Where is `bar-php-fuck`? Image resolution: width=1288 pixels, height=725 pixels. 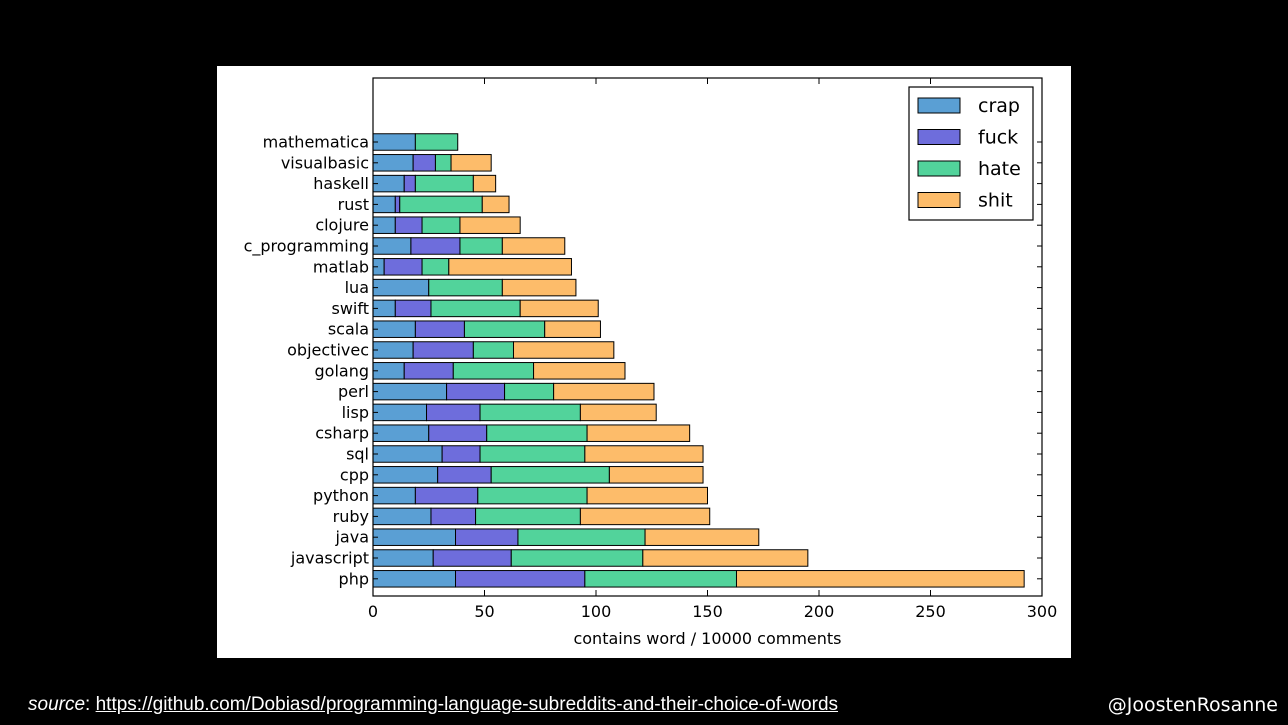
bar-php-fuck is located at coordinates (520, 579).